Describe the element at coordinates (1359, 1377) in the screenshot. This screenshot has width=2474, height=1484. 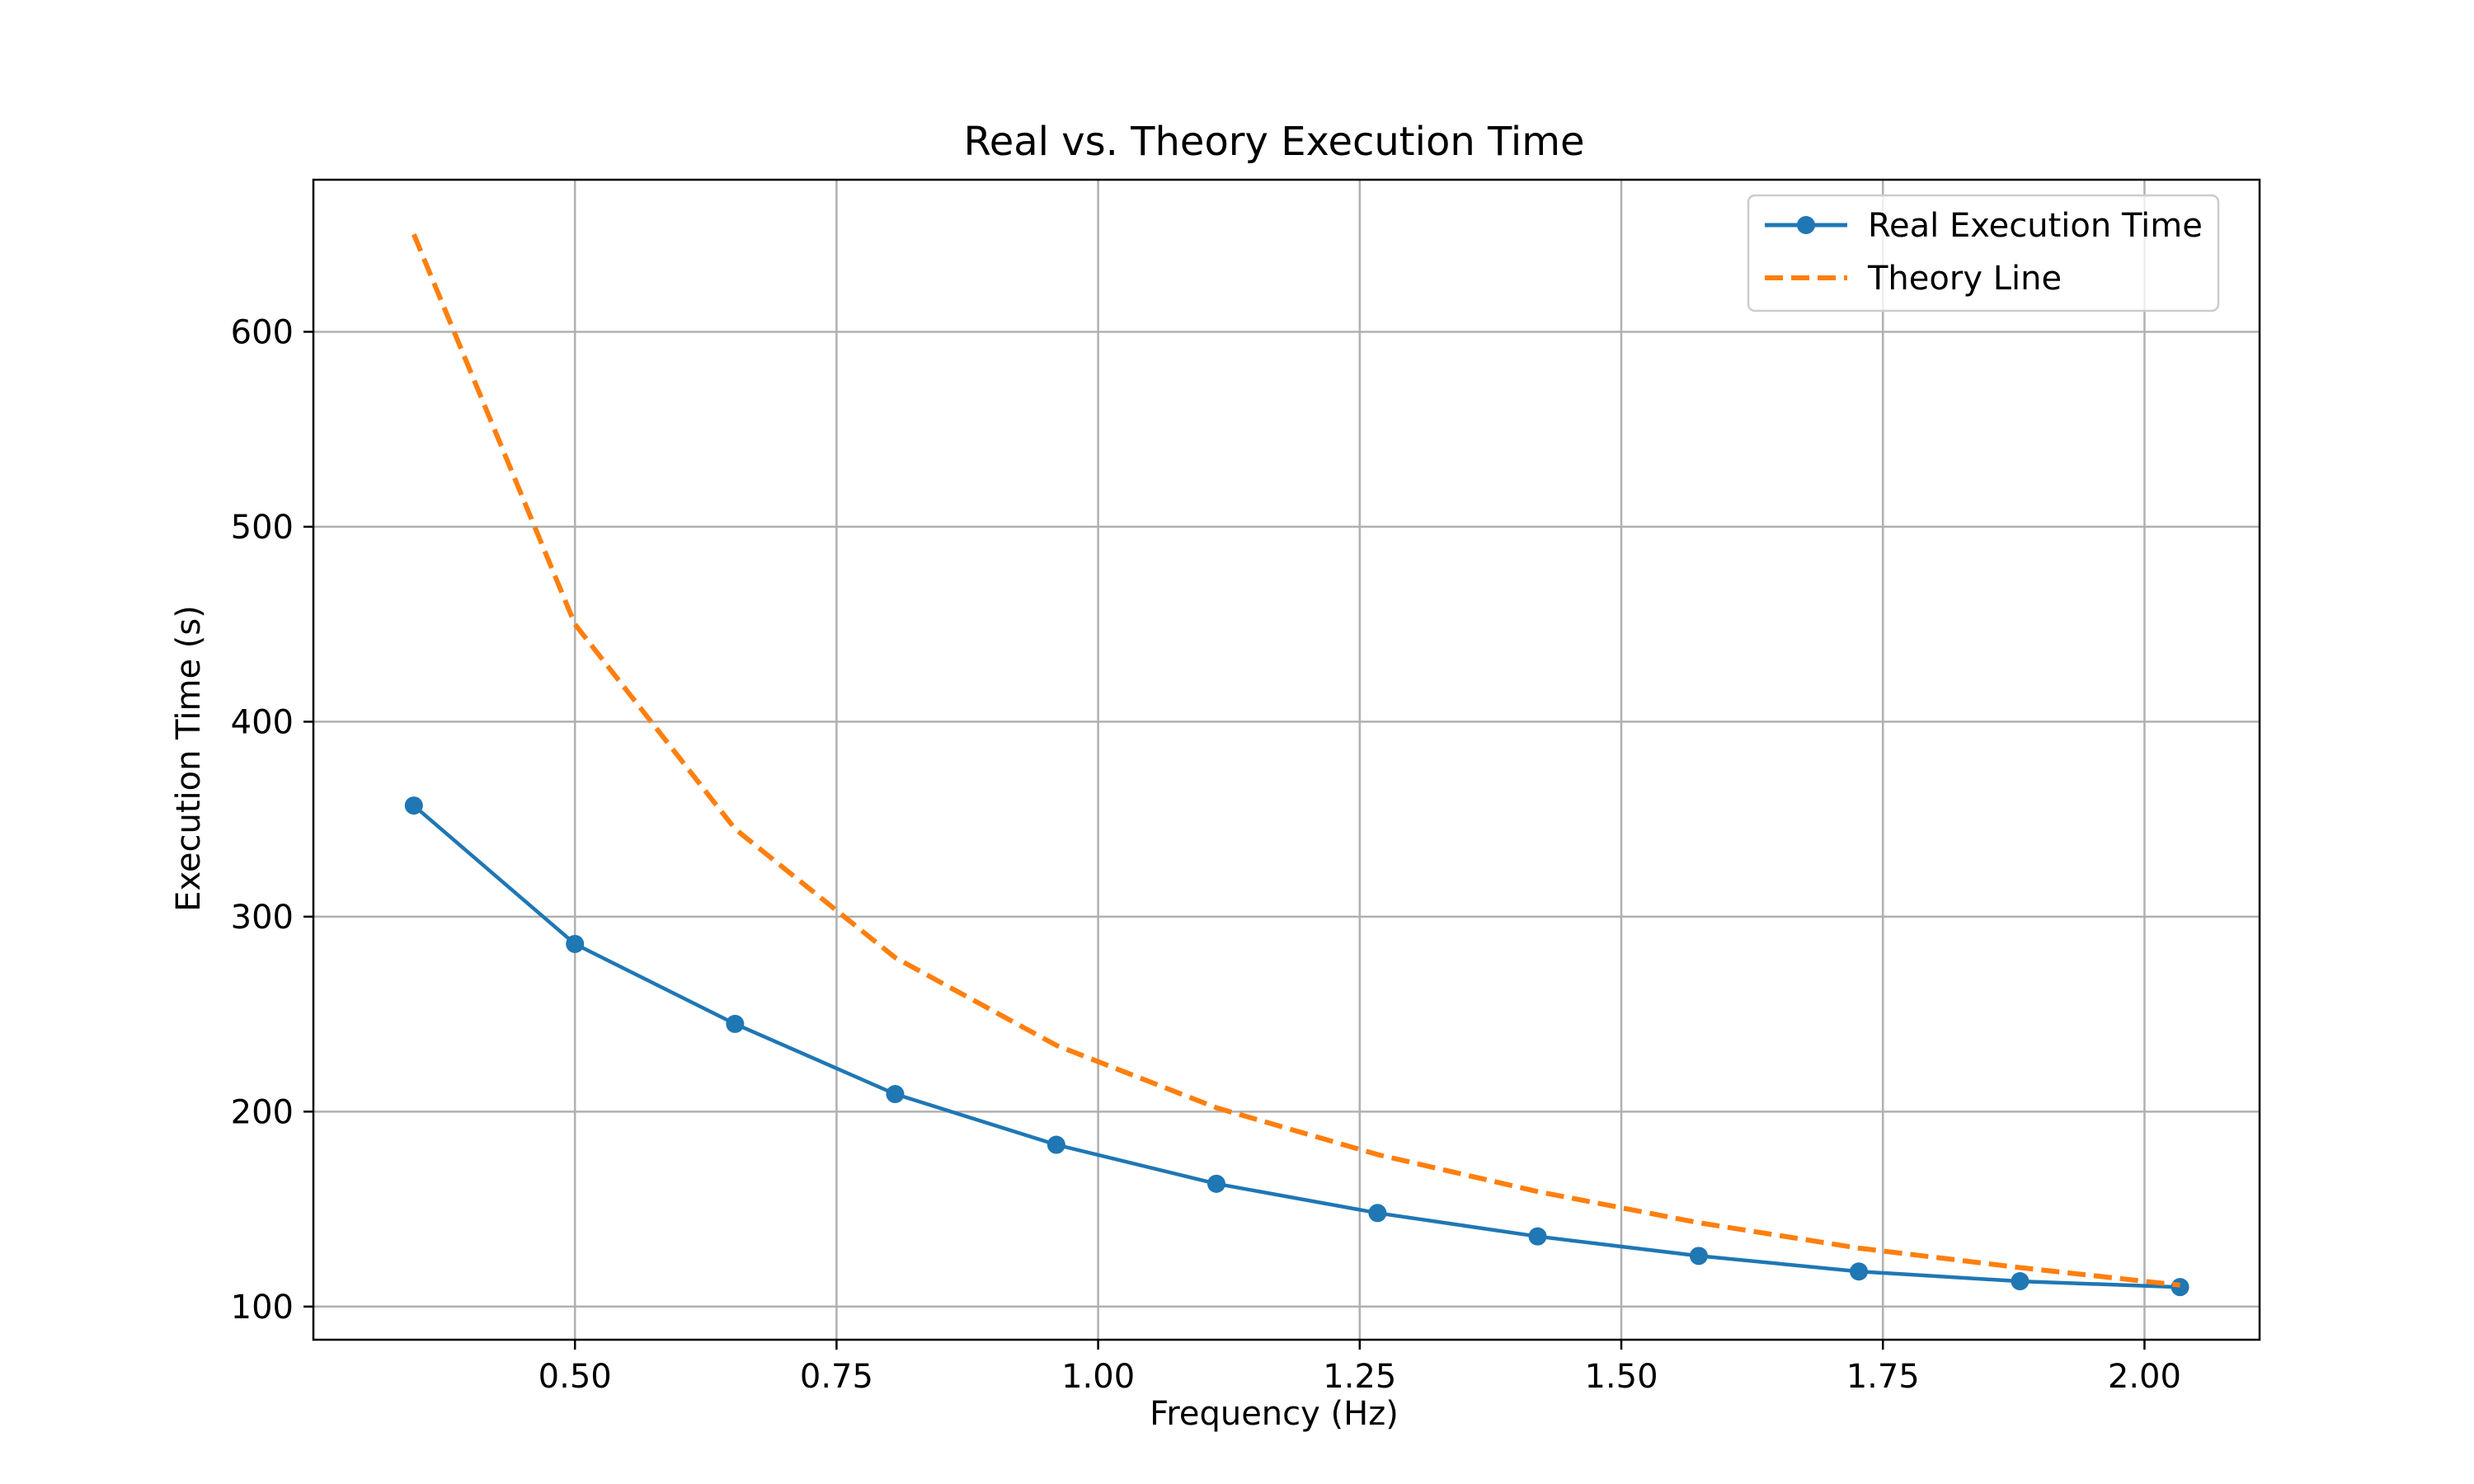
I see `x-tick-label: 1.25` at that location.